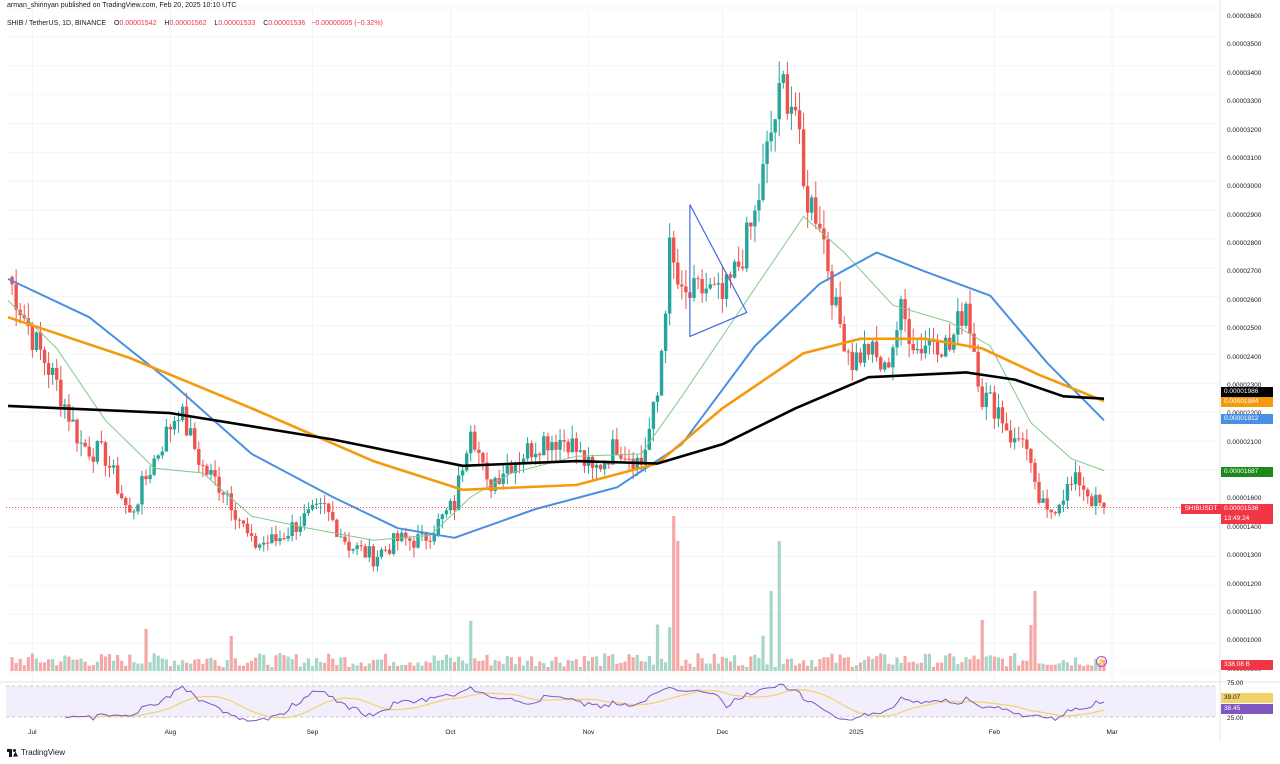 This screenshot has width=1280, height=764. Describe the element at coordinates (1244, 612) in the screenshot. I see `price-tick-label: 0.00001100` at that location.